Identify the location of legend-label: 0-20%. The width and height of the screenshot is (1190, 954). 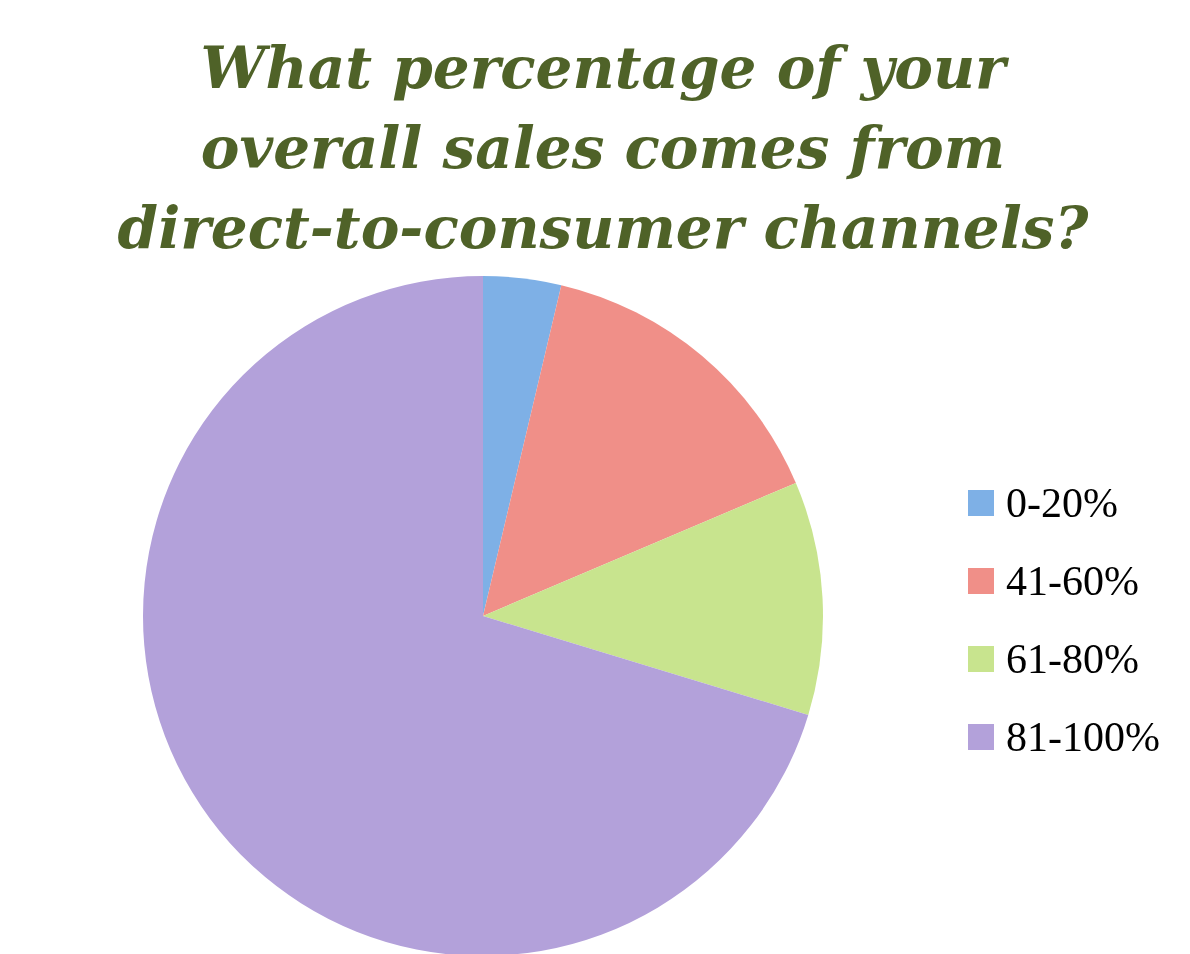
(1062, 503).